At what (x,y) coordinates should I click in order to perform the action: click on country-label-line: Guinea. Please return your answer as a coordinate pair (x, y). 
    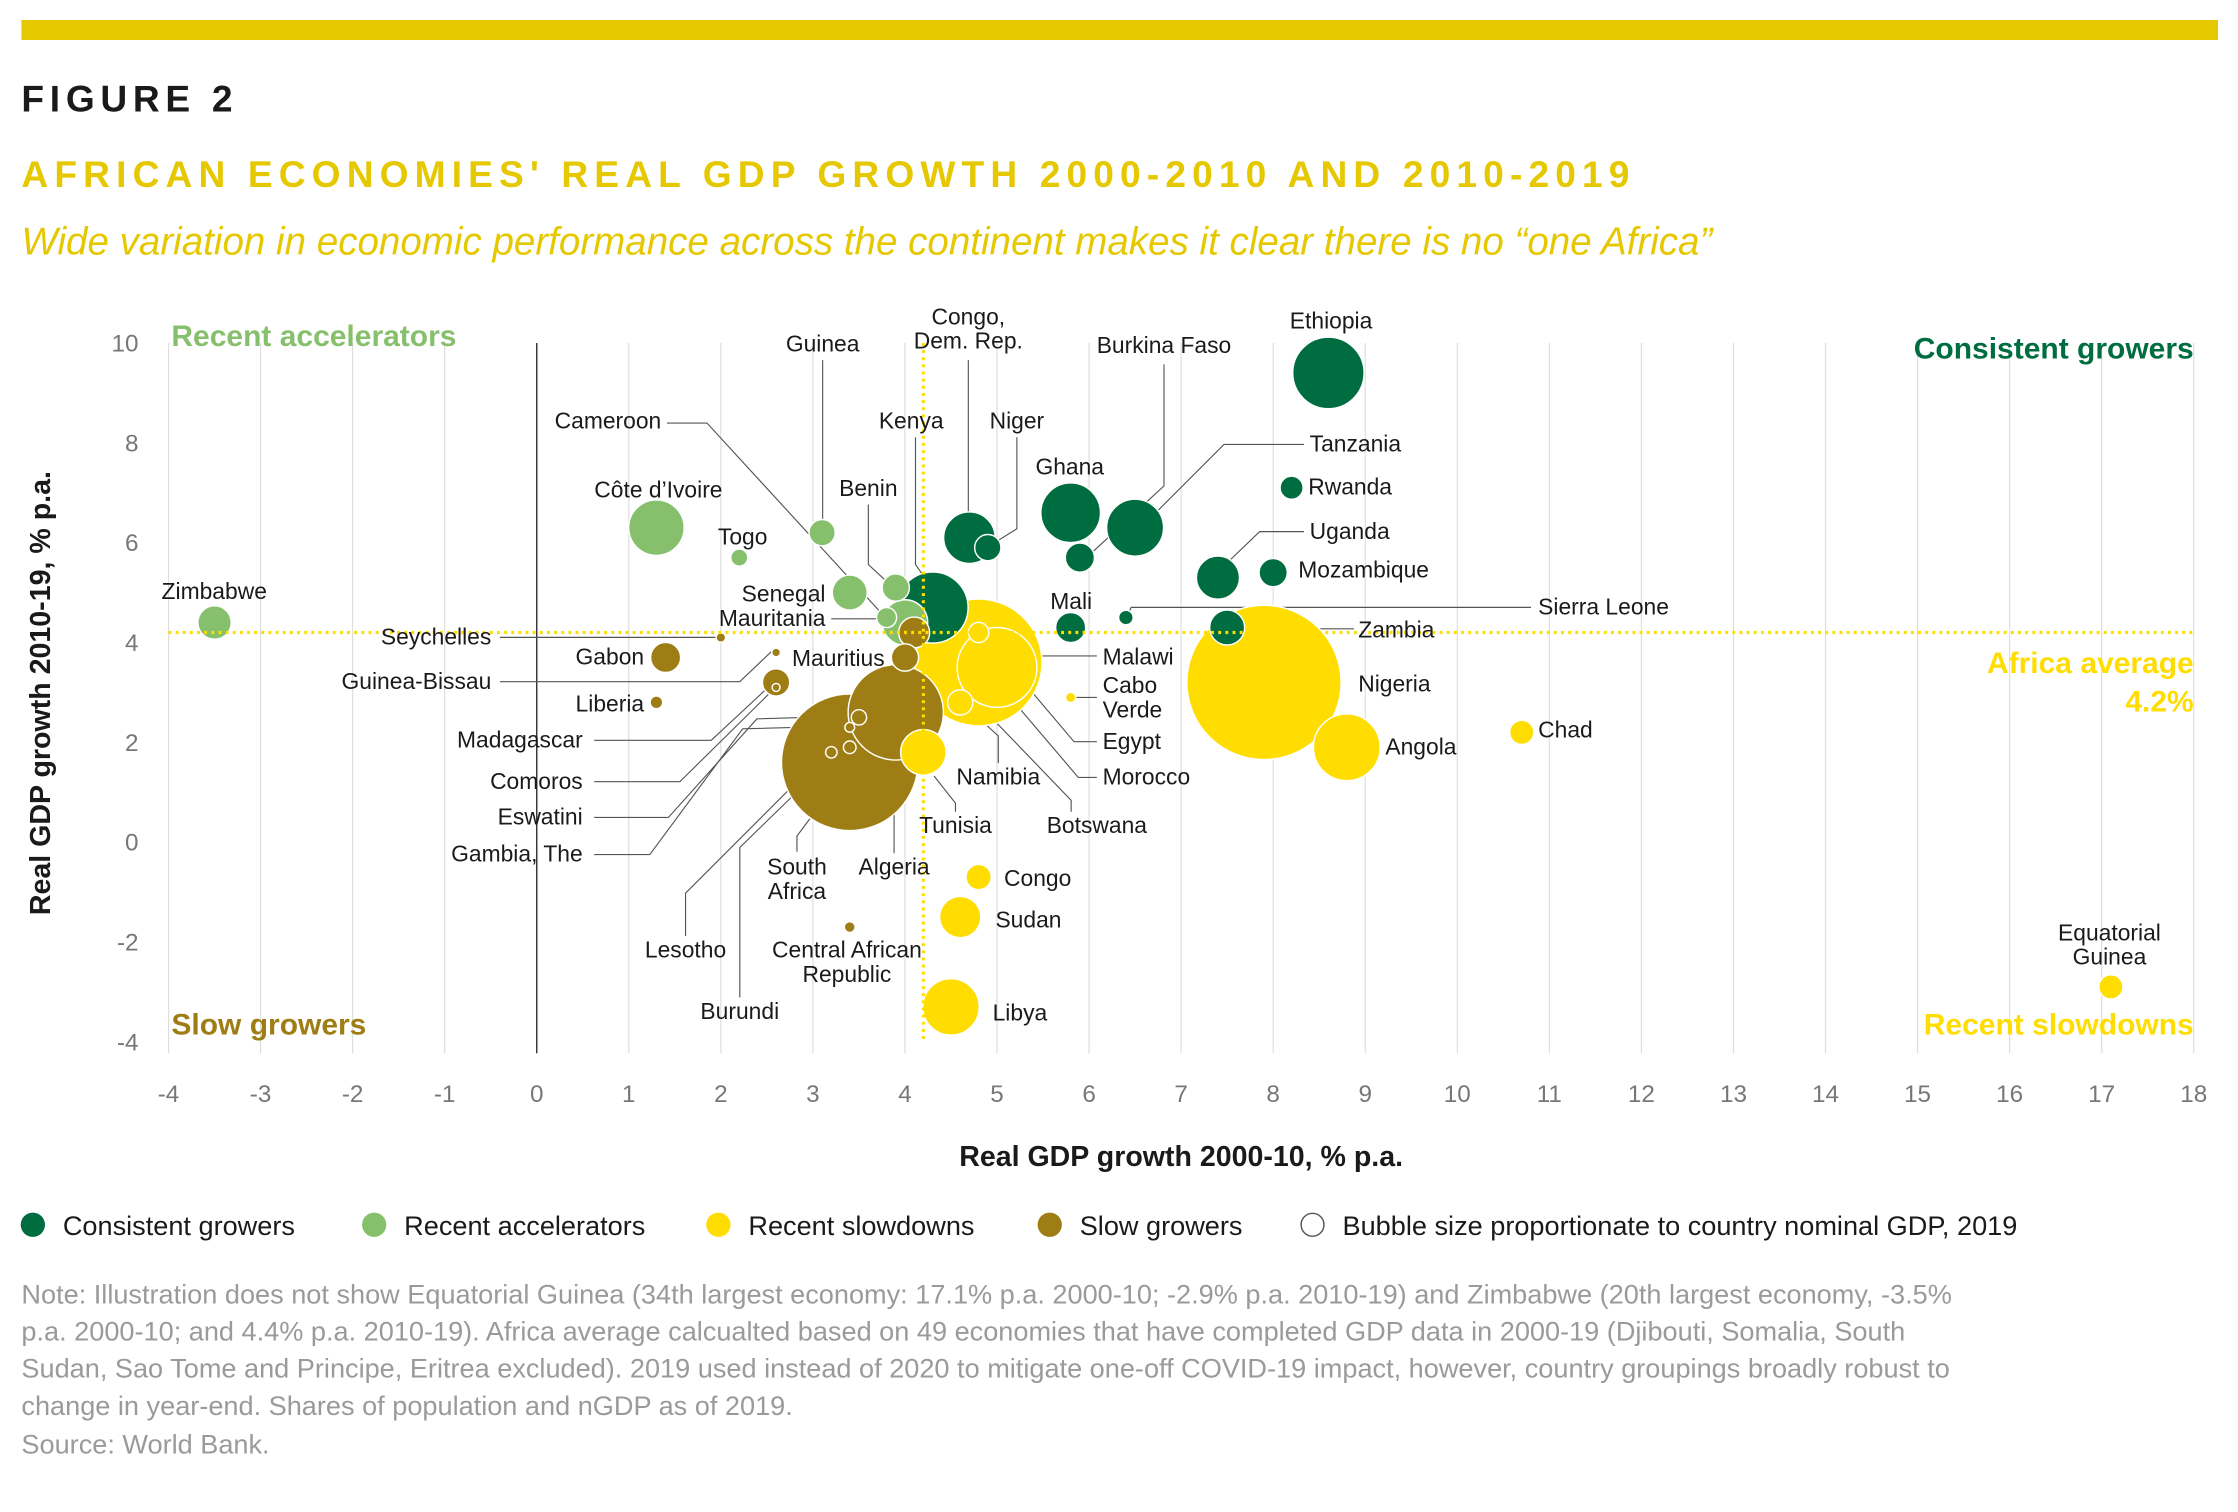
    Looking at the image, I should click on (823, 344).